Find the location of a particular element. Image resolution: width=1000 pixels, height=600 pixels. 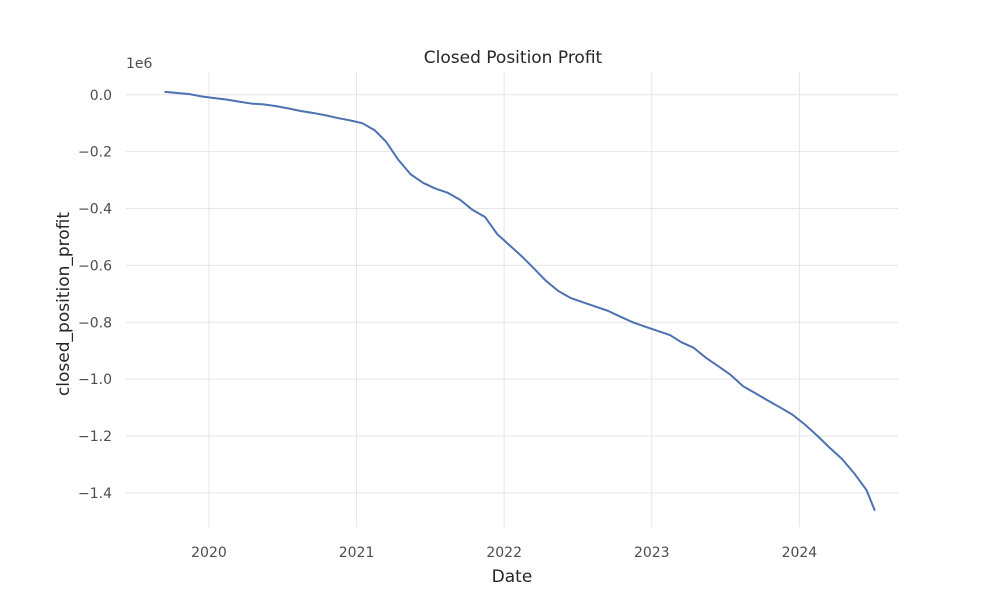

y-tick-label: −1.0 is located at coordinates (95, 380).